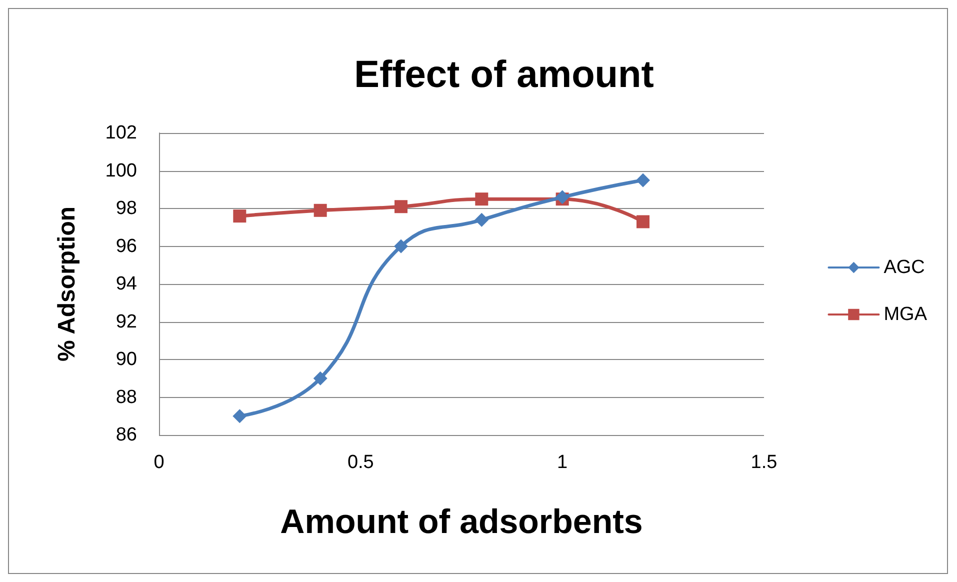 Image resolution: width=957 pixels, height=582 pixels. What do you see at coordinates (159, 462) in the screenshot?
I see `x-tick-label: 0` at bounding box center [159, 462].